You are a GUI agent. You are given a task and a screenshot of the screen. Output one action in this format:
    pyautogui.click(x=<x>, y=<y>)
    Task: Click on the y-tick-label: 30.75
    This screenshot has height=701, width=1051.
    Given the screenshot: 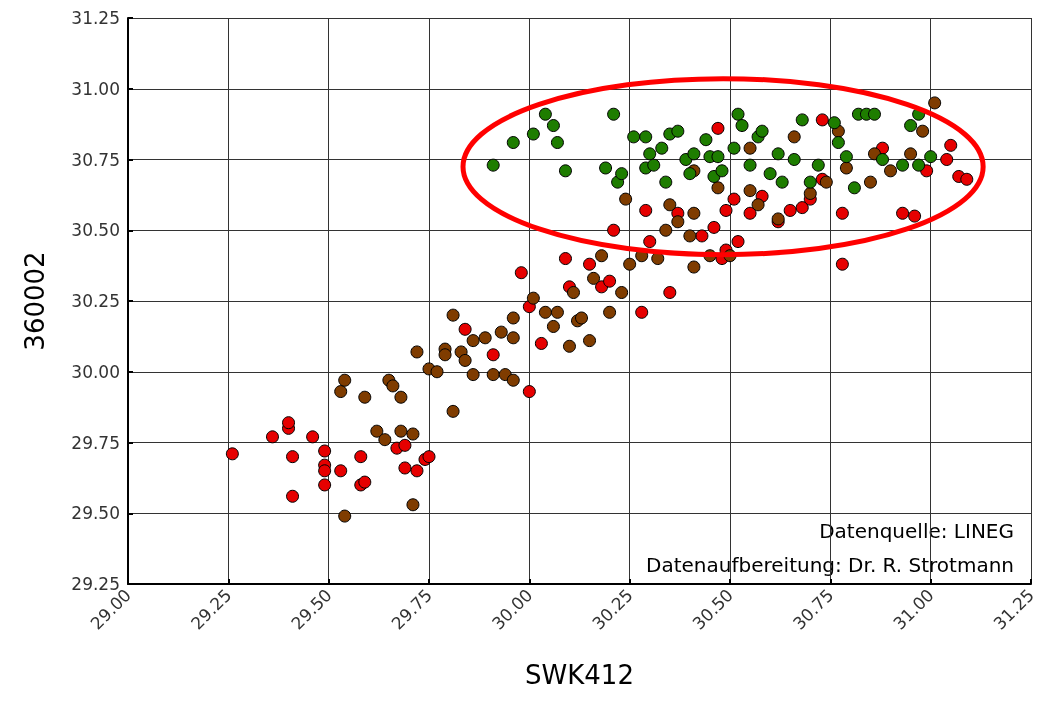 What is the action you would take?
    pyautogui.click(x=95, y=159)
    